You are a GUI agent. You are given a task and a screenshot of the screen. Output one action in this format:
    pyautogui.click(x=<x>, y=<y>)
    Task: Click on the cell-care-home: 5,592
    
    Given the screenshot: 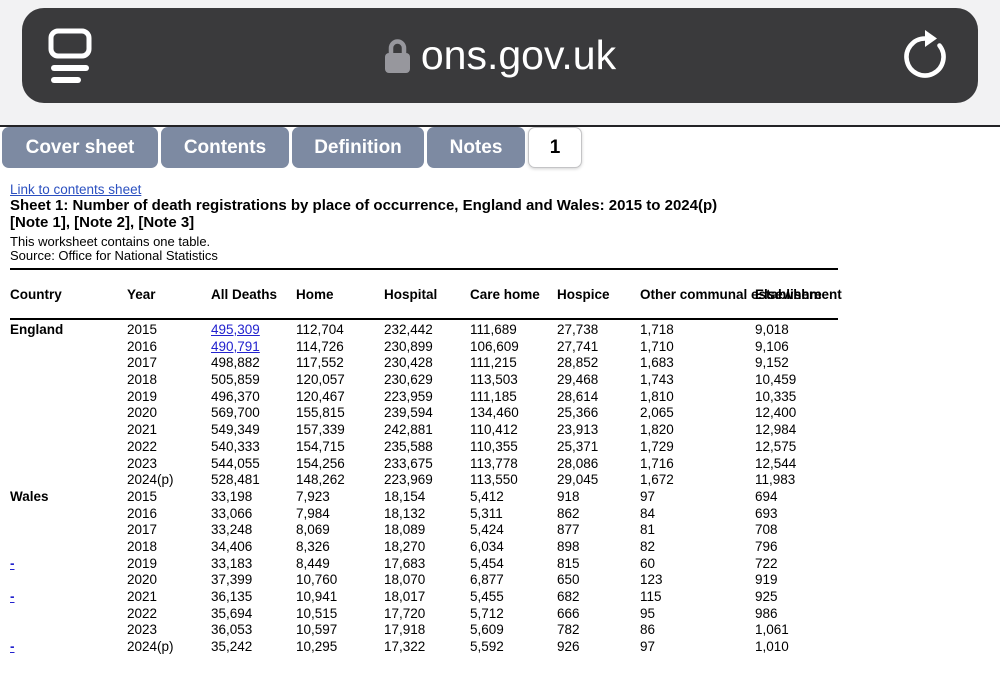 What is the action you would take?
    pyautogui.click(x=487, y=647)
    